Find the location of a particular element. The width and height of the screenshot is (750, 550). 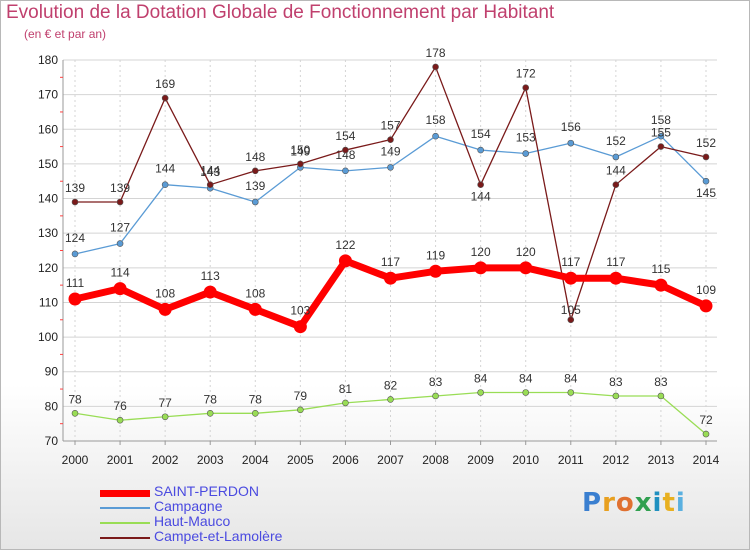

x-tick-label: 2006 is located at coordinates (345, 460).